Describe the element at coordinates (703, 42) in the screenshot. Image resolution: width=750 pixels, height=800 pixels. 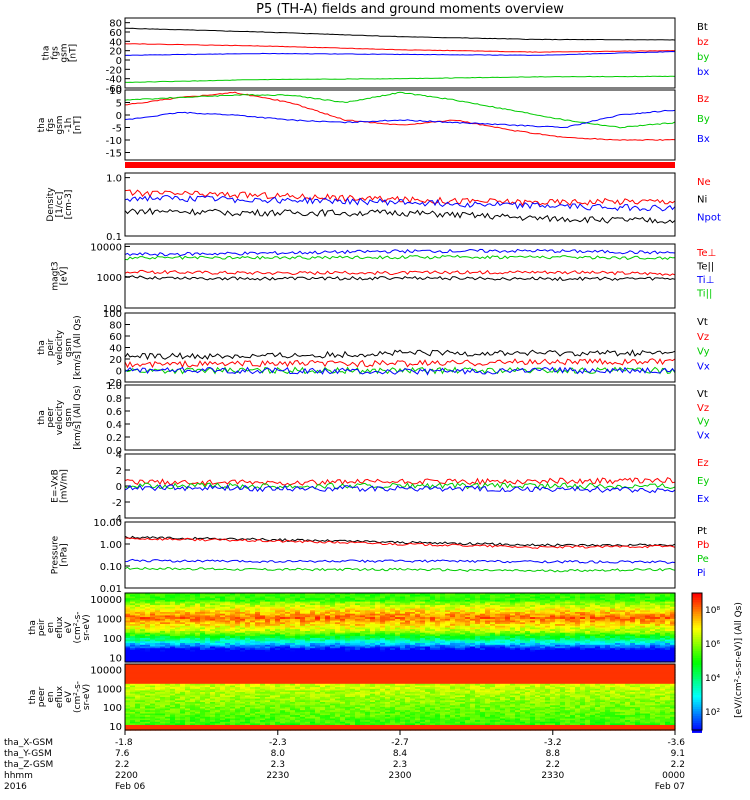
I see `legend-label: bz` at that location.